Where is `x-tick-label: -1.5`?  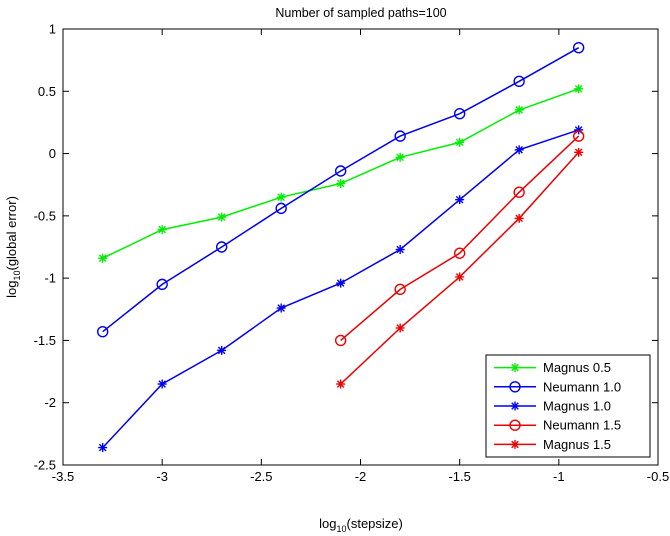
x-tick-label: -1.5 is located at coordinates (459, 476).